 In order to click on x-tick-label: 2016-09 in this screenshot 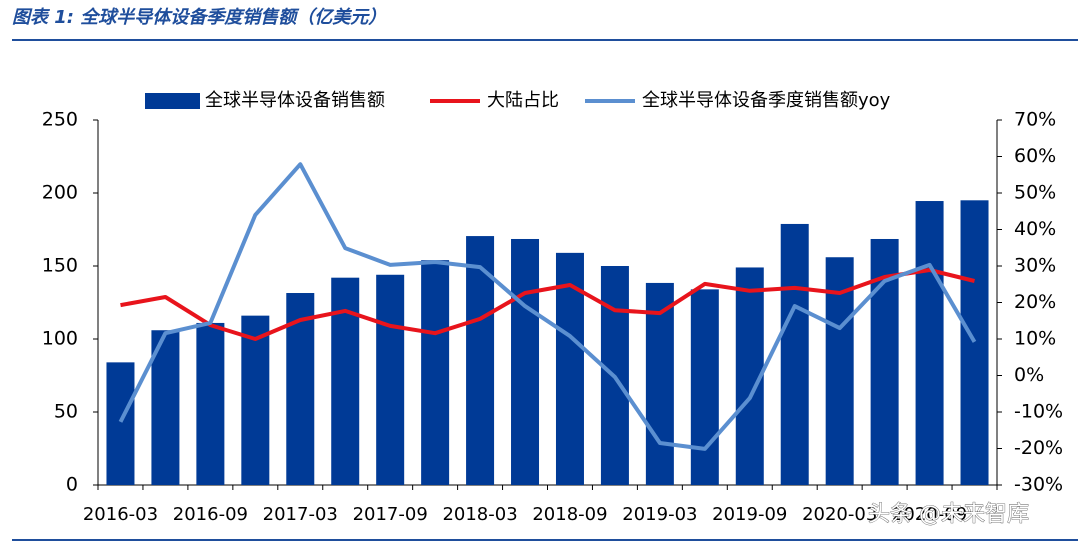, I will do `click(210, 514)`.